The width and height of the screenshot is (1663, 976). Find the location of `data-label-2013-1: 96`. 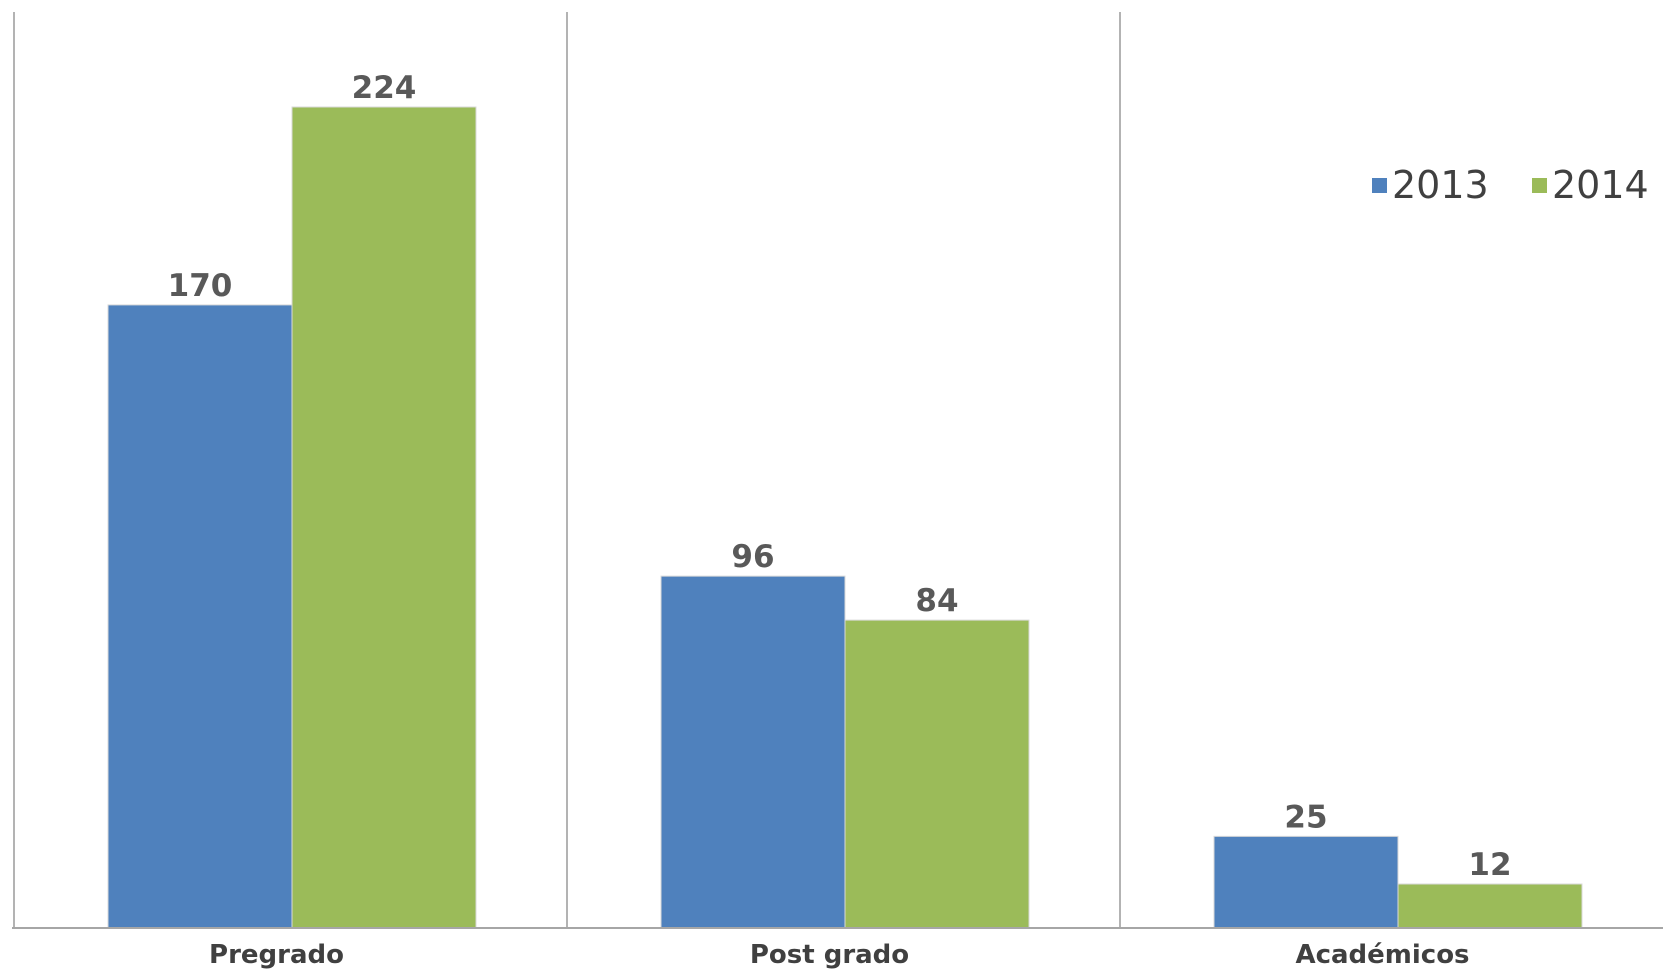

data-label-2013-1: 96 is located at coordinates (752, 557).